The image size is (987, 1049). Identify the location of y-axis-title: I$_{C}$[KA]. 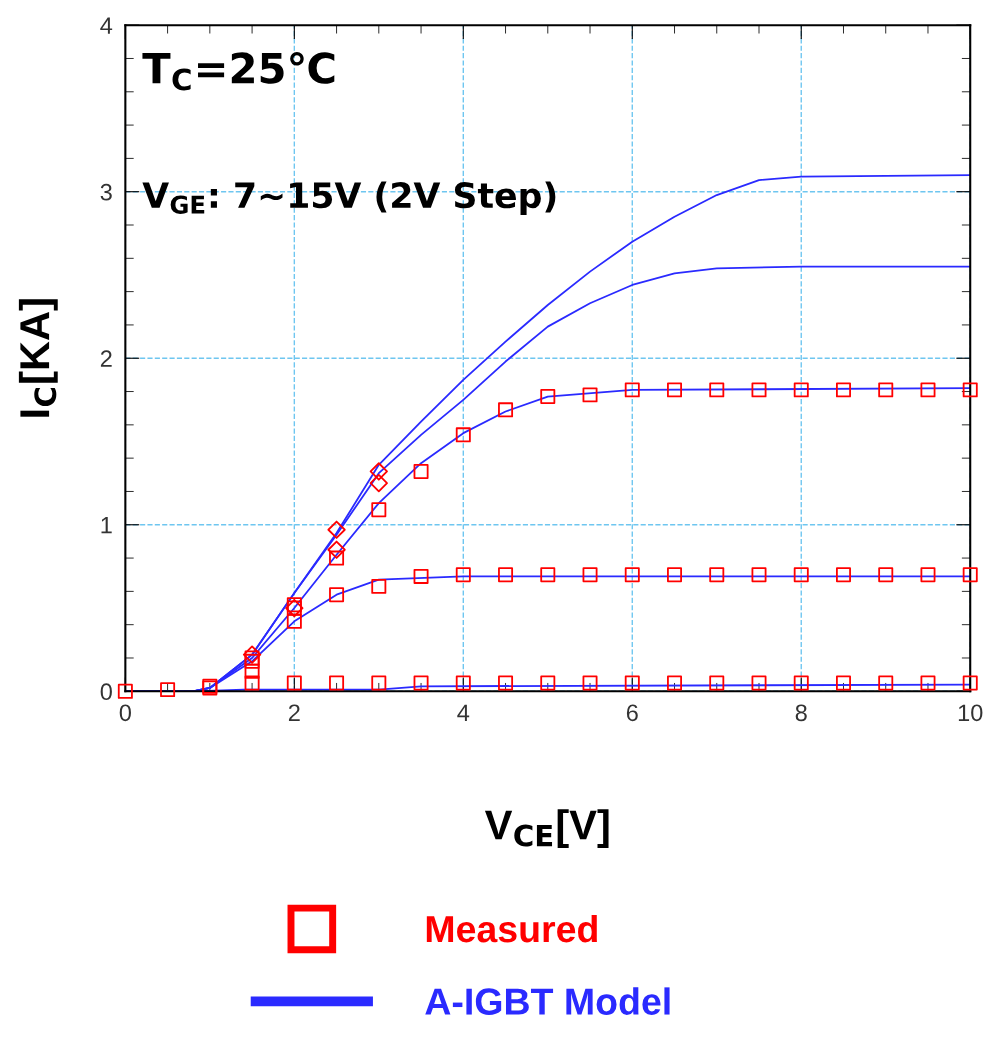
(38, 358).